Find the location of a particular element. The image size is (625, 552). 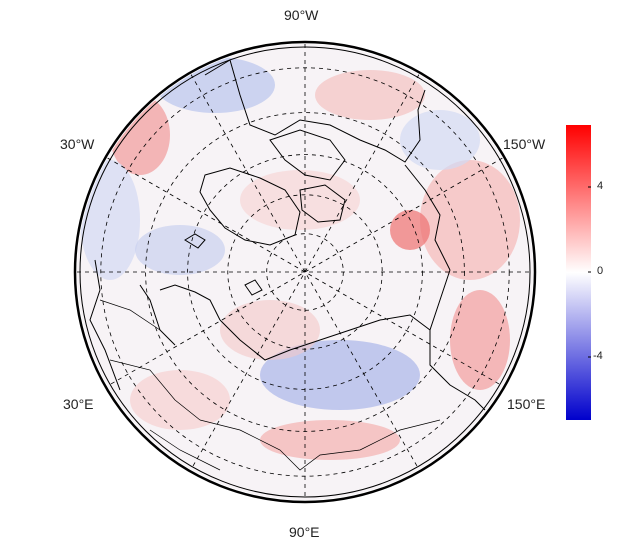

lon-label-150w: 150°W is located at coordinates (524, 144).